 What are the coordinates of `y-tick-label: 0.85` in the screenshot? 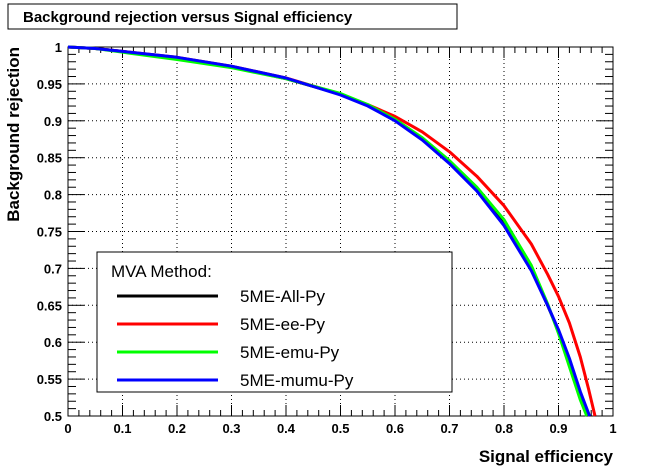 It's located at (49, 158).